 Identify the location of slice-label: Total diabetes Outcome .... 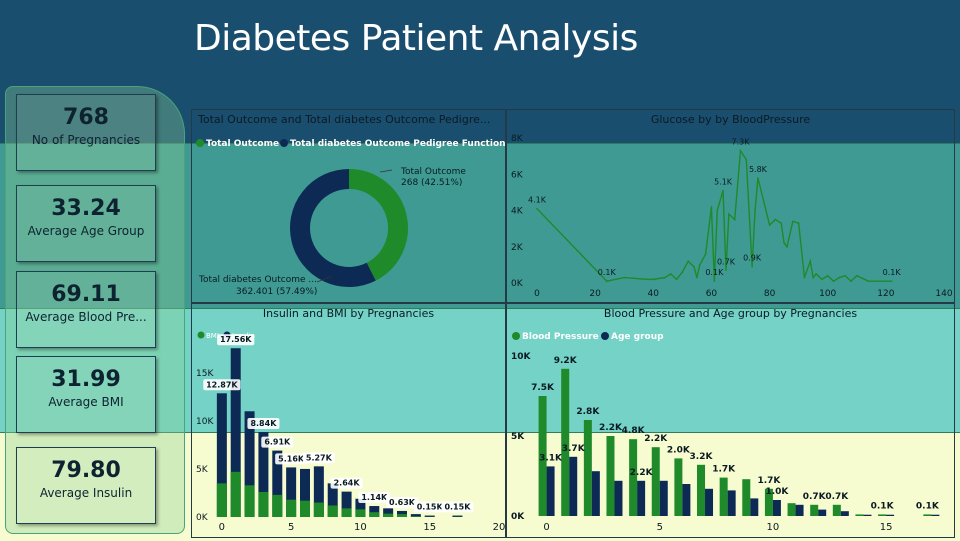
(257, 280).